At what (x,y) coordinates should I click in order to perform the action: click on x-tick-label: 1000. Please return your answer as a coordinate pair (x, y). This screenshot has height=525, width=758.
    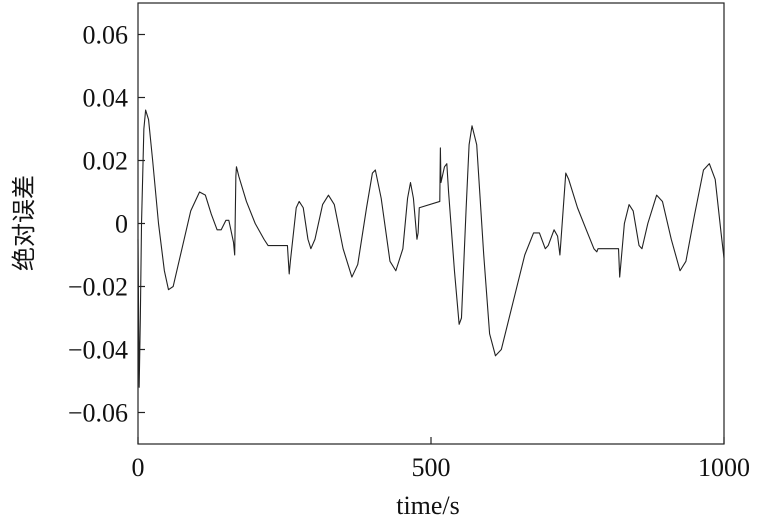
    Looking at the image, I should click on (724, 467).